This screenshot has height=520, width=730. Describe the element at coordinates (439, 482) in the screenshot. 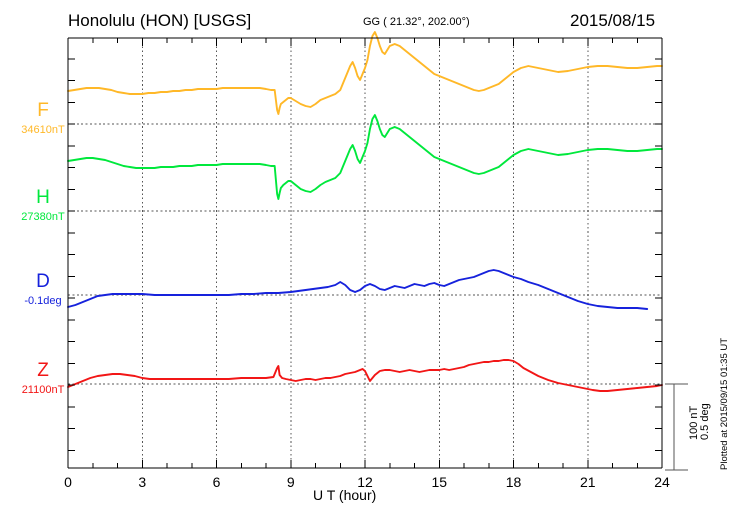

I see `x-tick-label-15: 15` at that location.